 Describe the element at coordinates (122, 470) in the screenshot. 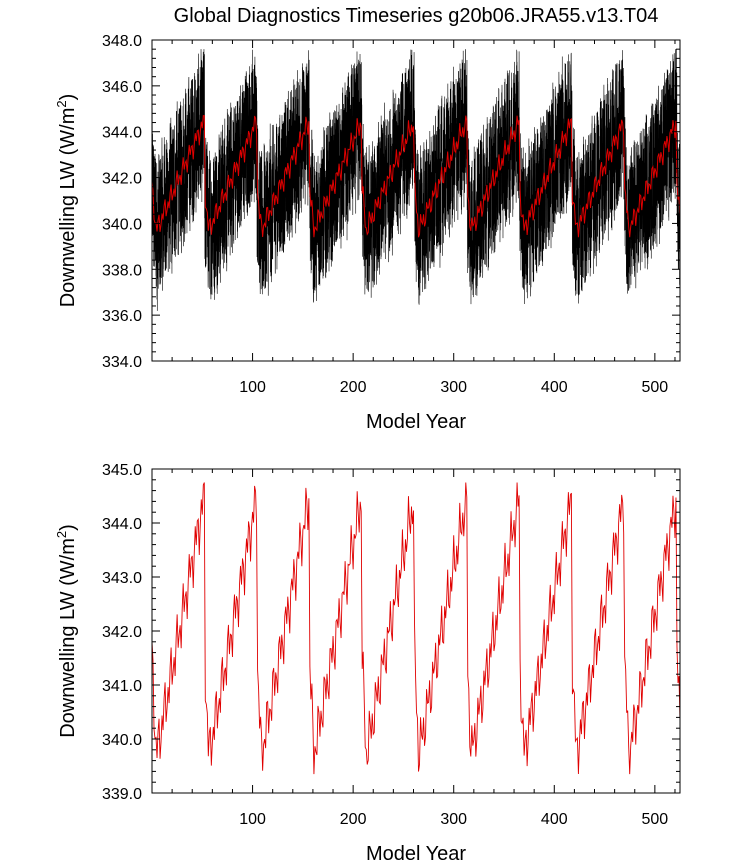

I see `y-tick-label: 345.0` at that location.